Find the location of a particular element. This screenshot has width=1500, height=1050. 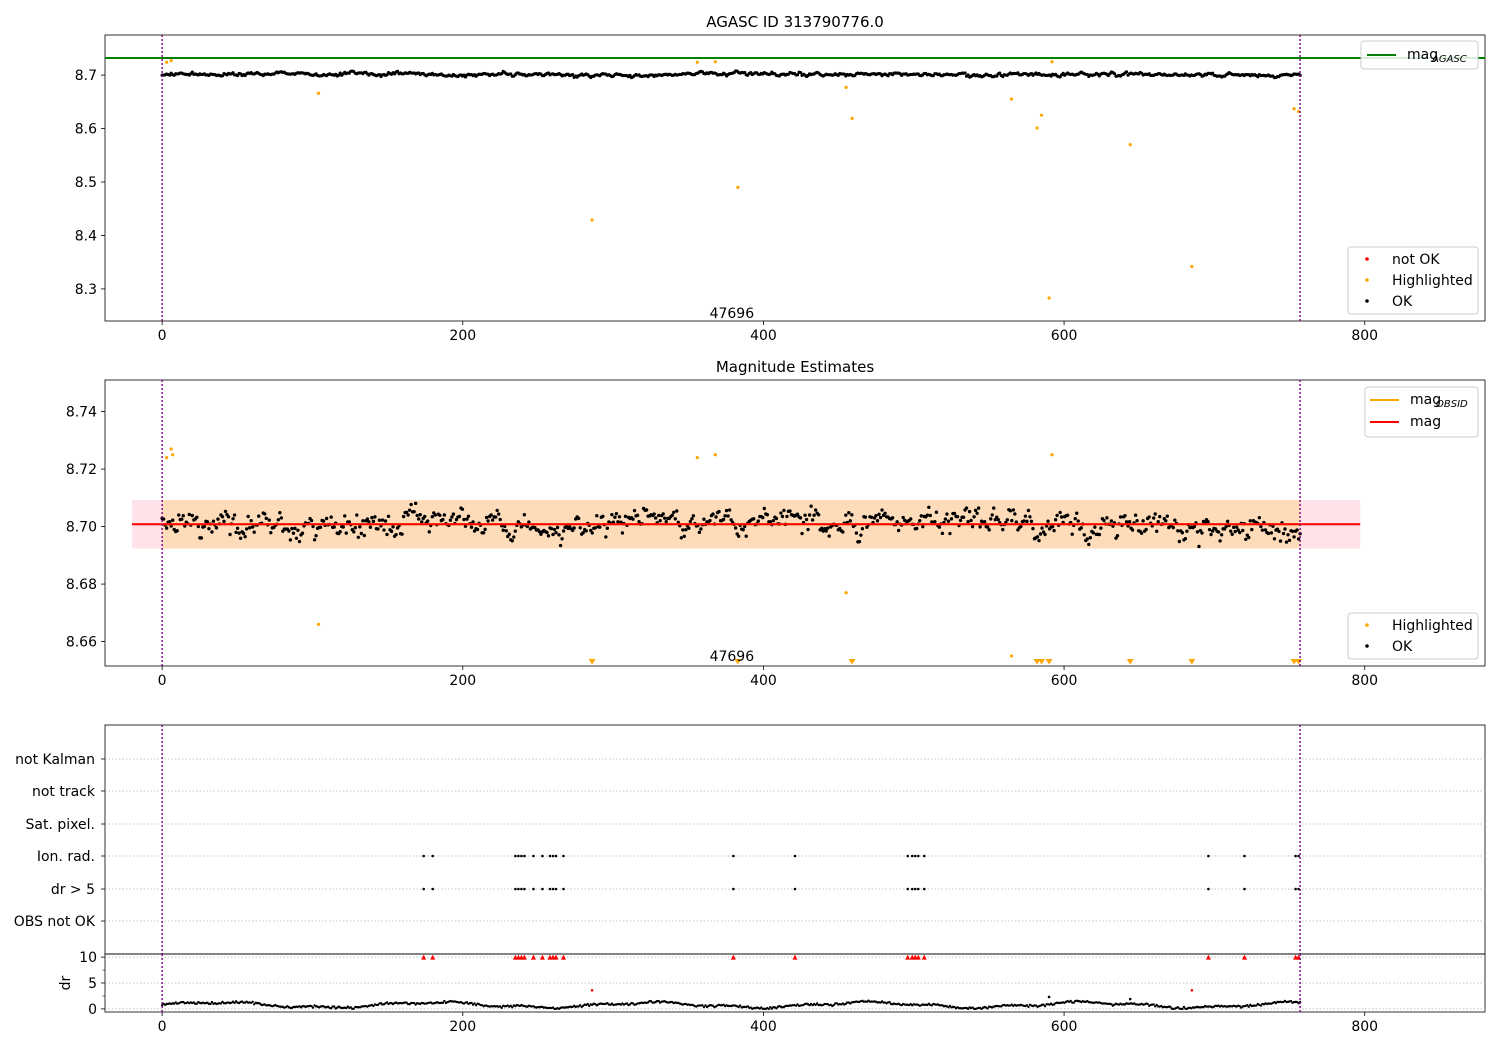

legend-box is located at coordinates (1413, 280).